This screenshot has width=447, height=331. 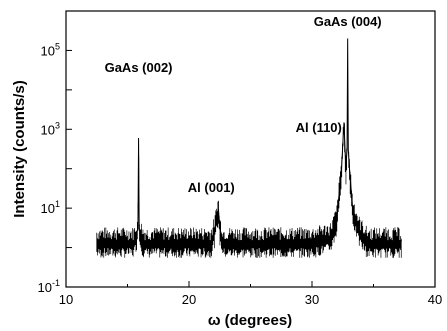 What do you see at coordinates (139, 67) in the screenshot?
I see `peak-label: GaAs (002)` at bounding box center [139, 67].